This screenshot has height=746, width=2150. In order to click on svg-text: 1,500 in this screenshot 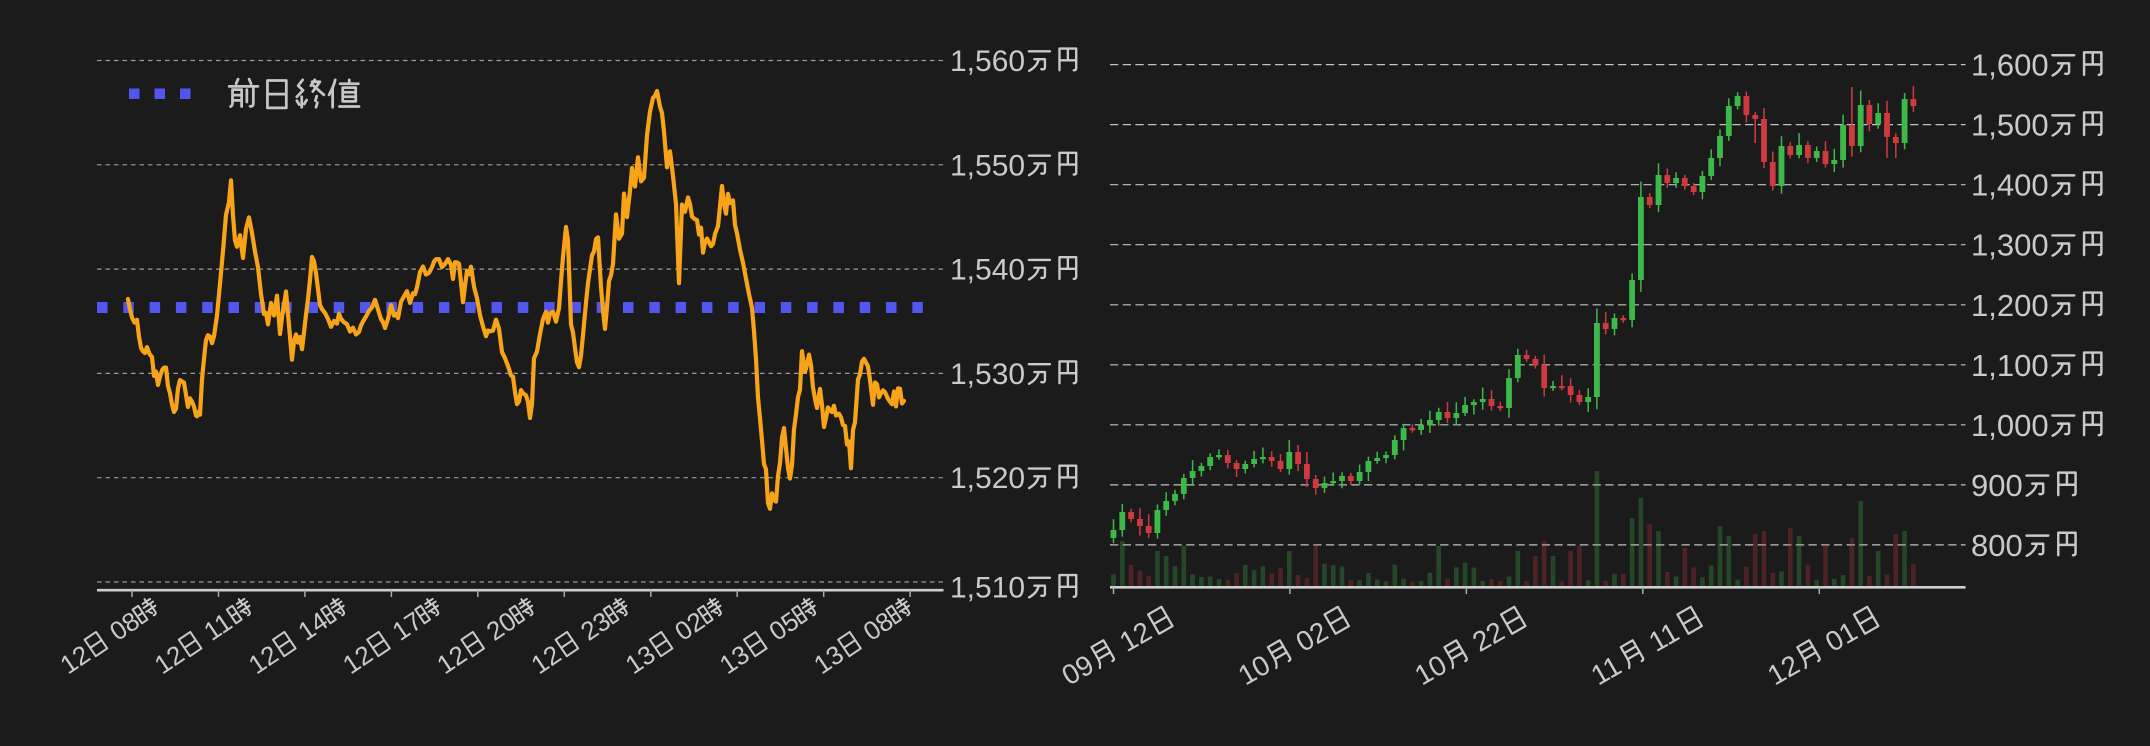, I will do `click(2010, 125)`.